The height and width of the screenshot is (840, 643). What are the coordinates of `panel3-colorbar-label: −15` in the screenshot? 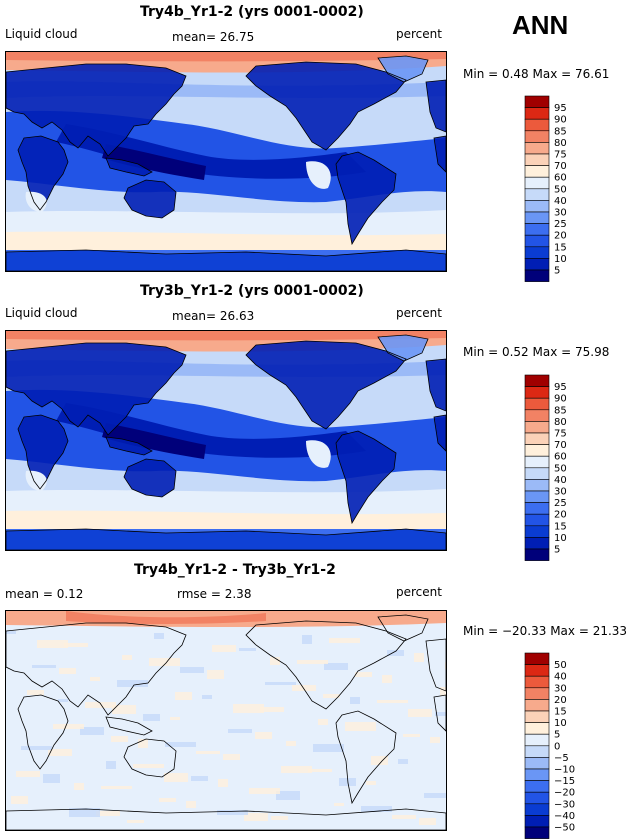 It's located at (564, 781).